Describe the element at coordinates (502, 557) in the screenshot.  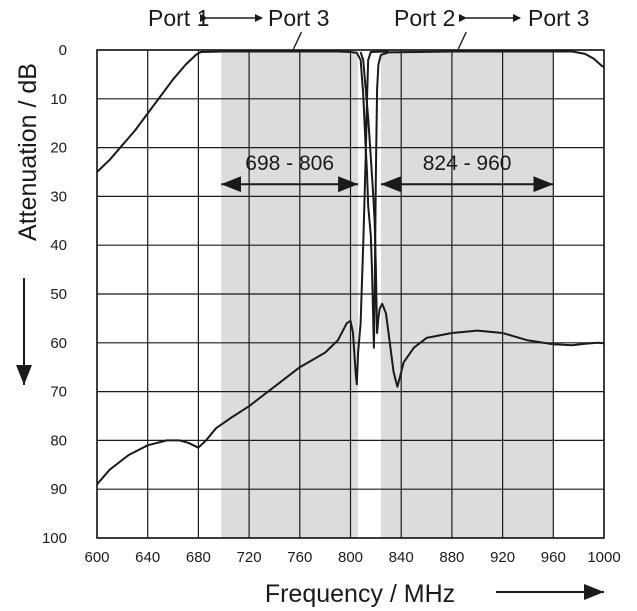
I see `x-tick-label-920: 920` at that location.